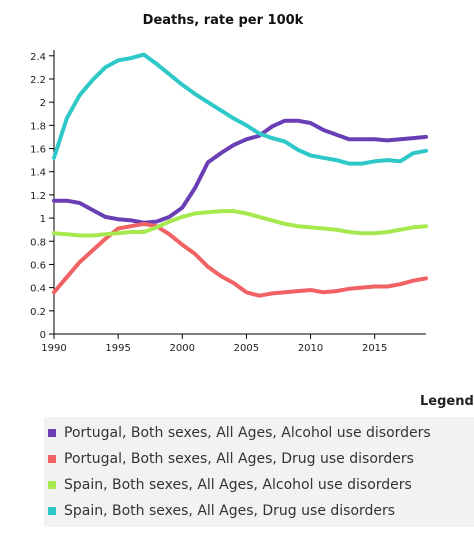 The width and height of the screenshot is (474, 542). What do you see at coordinates (38, 126) in the screenshot?
I see `y-tick-label: 1.8` at bounding box center [38, 126].